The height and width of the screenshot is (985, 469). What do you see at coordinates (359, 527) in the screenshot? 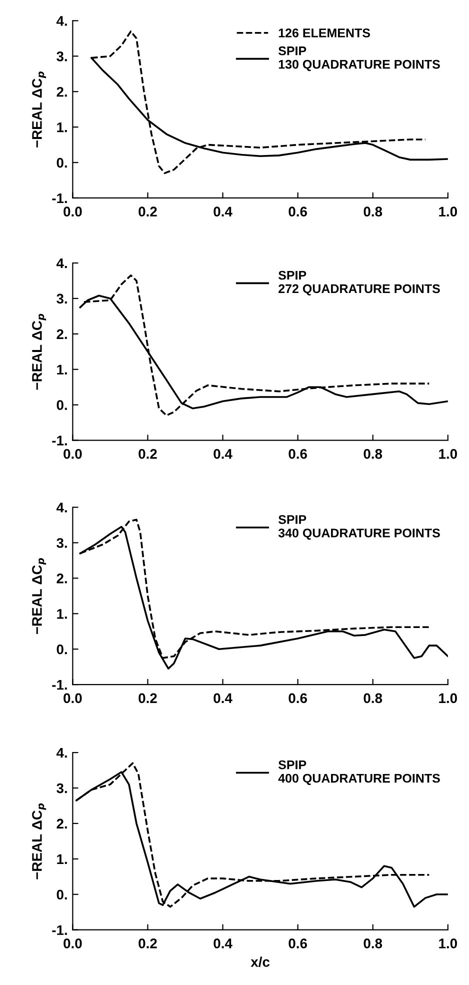
I see `legend-label: SPIP 340 QUADRATURE POINTS` at bounding box center [359, 527].